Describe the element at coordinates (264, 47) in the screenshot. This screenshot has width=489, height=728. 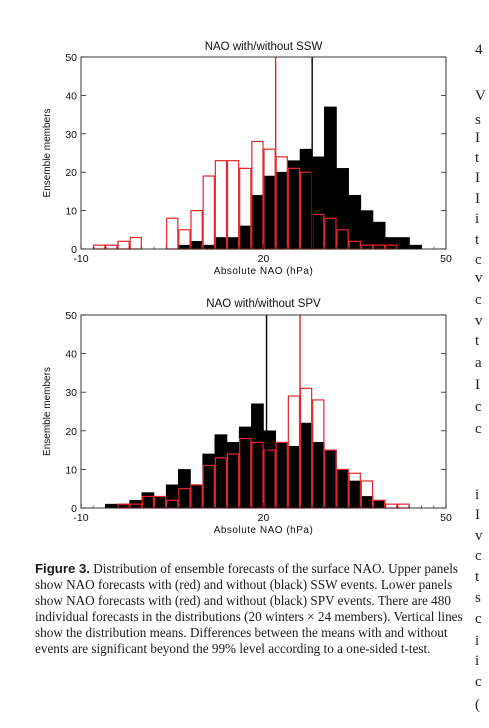
I see `chart-title: NAO with/without SSW` at that location.